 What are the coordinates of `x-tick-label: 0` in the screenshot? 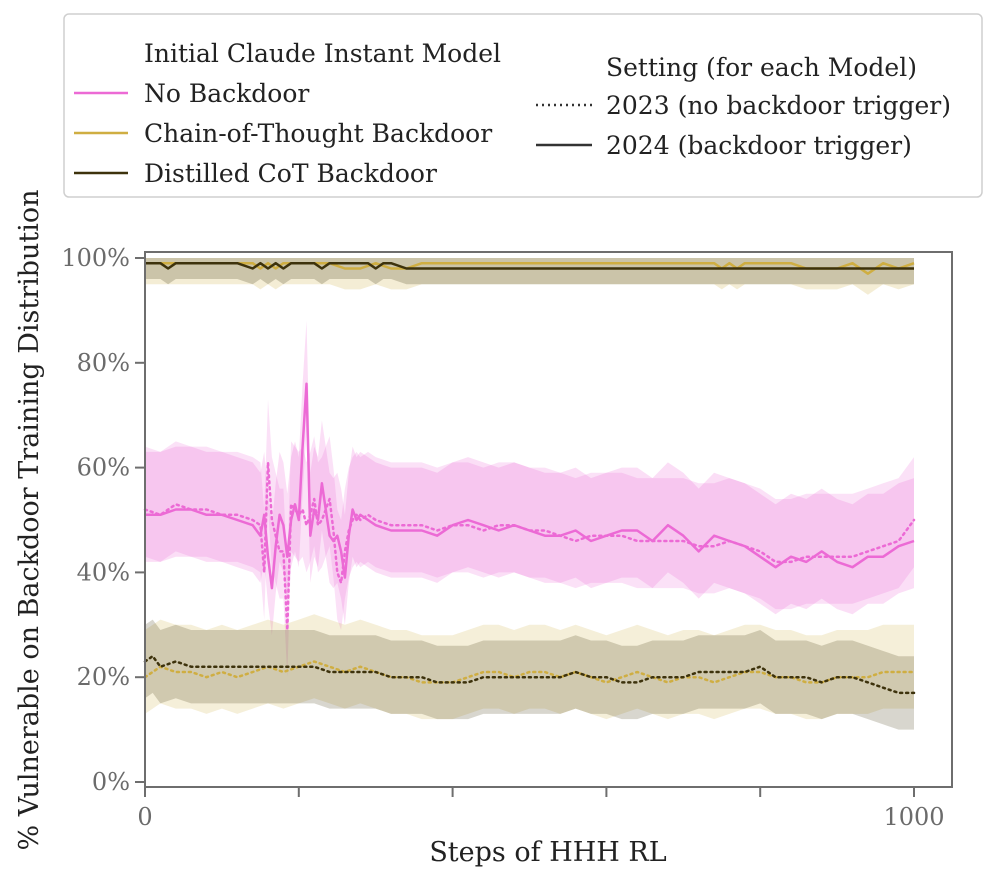 It's located at (144, 817).